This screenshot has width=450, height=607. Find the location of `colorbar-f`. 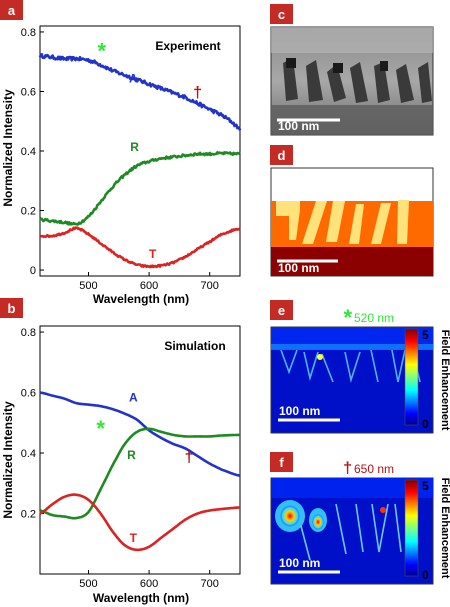

colorbar-f is located at coordinates (411, 528).